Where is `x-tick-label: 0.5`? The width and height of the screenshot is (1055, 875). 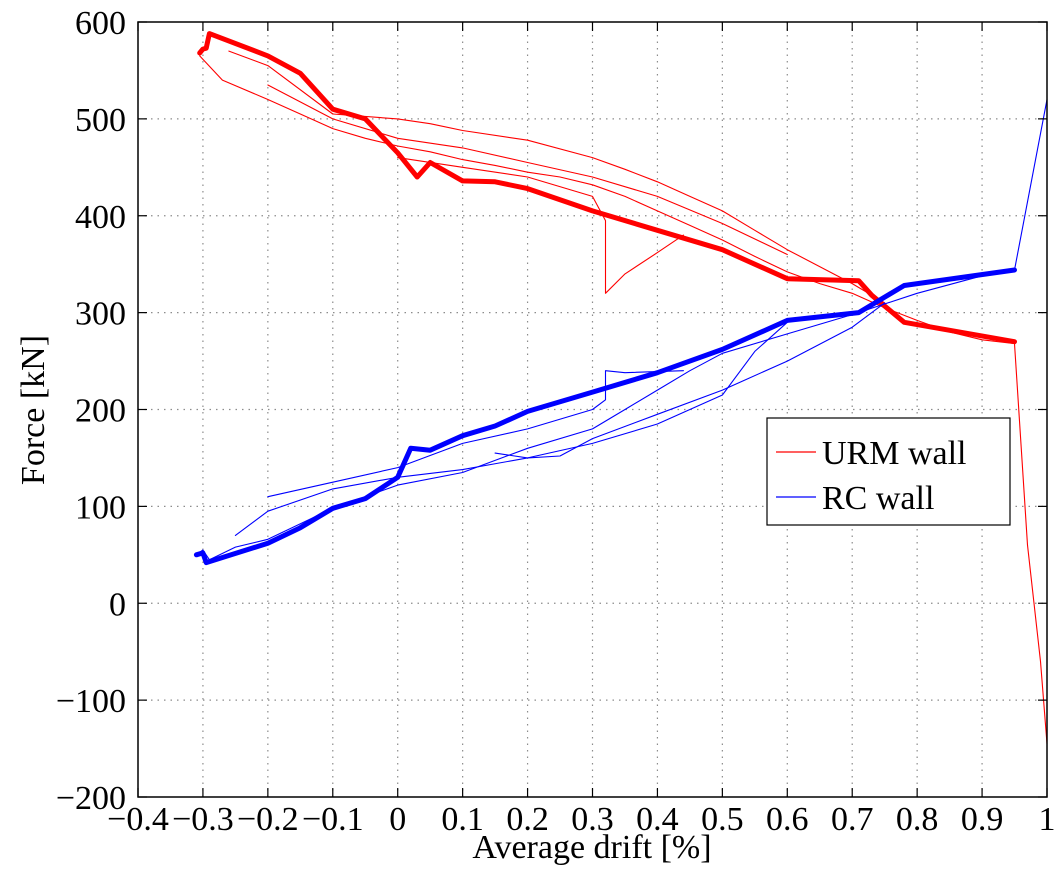
x-tick-label: 0.5 is located at coordinates (722, 819).